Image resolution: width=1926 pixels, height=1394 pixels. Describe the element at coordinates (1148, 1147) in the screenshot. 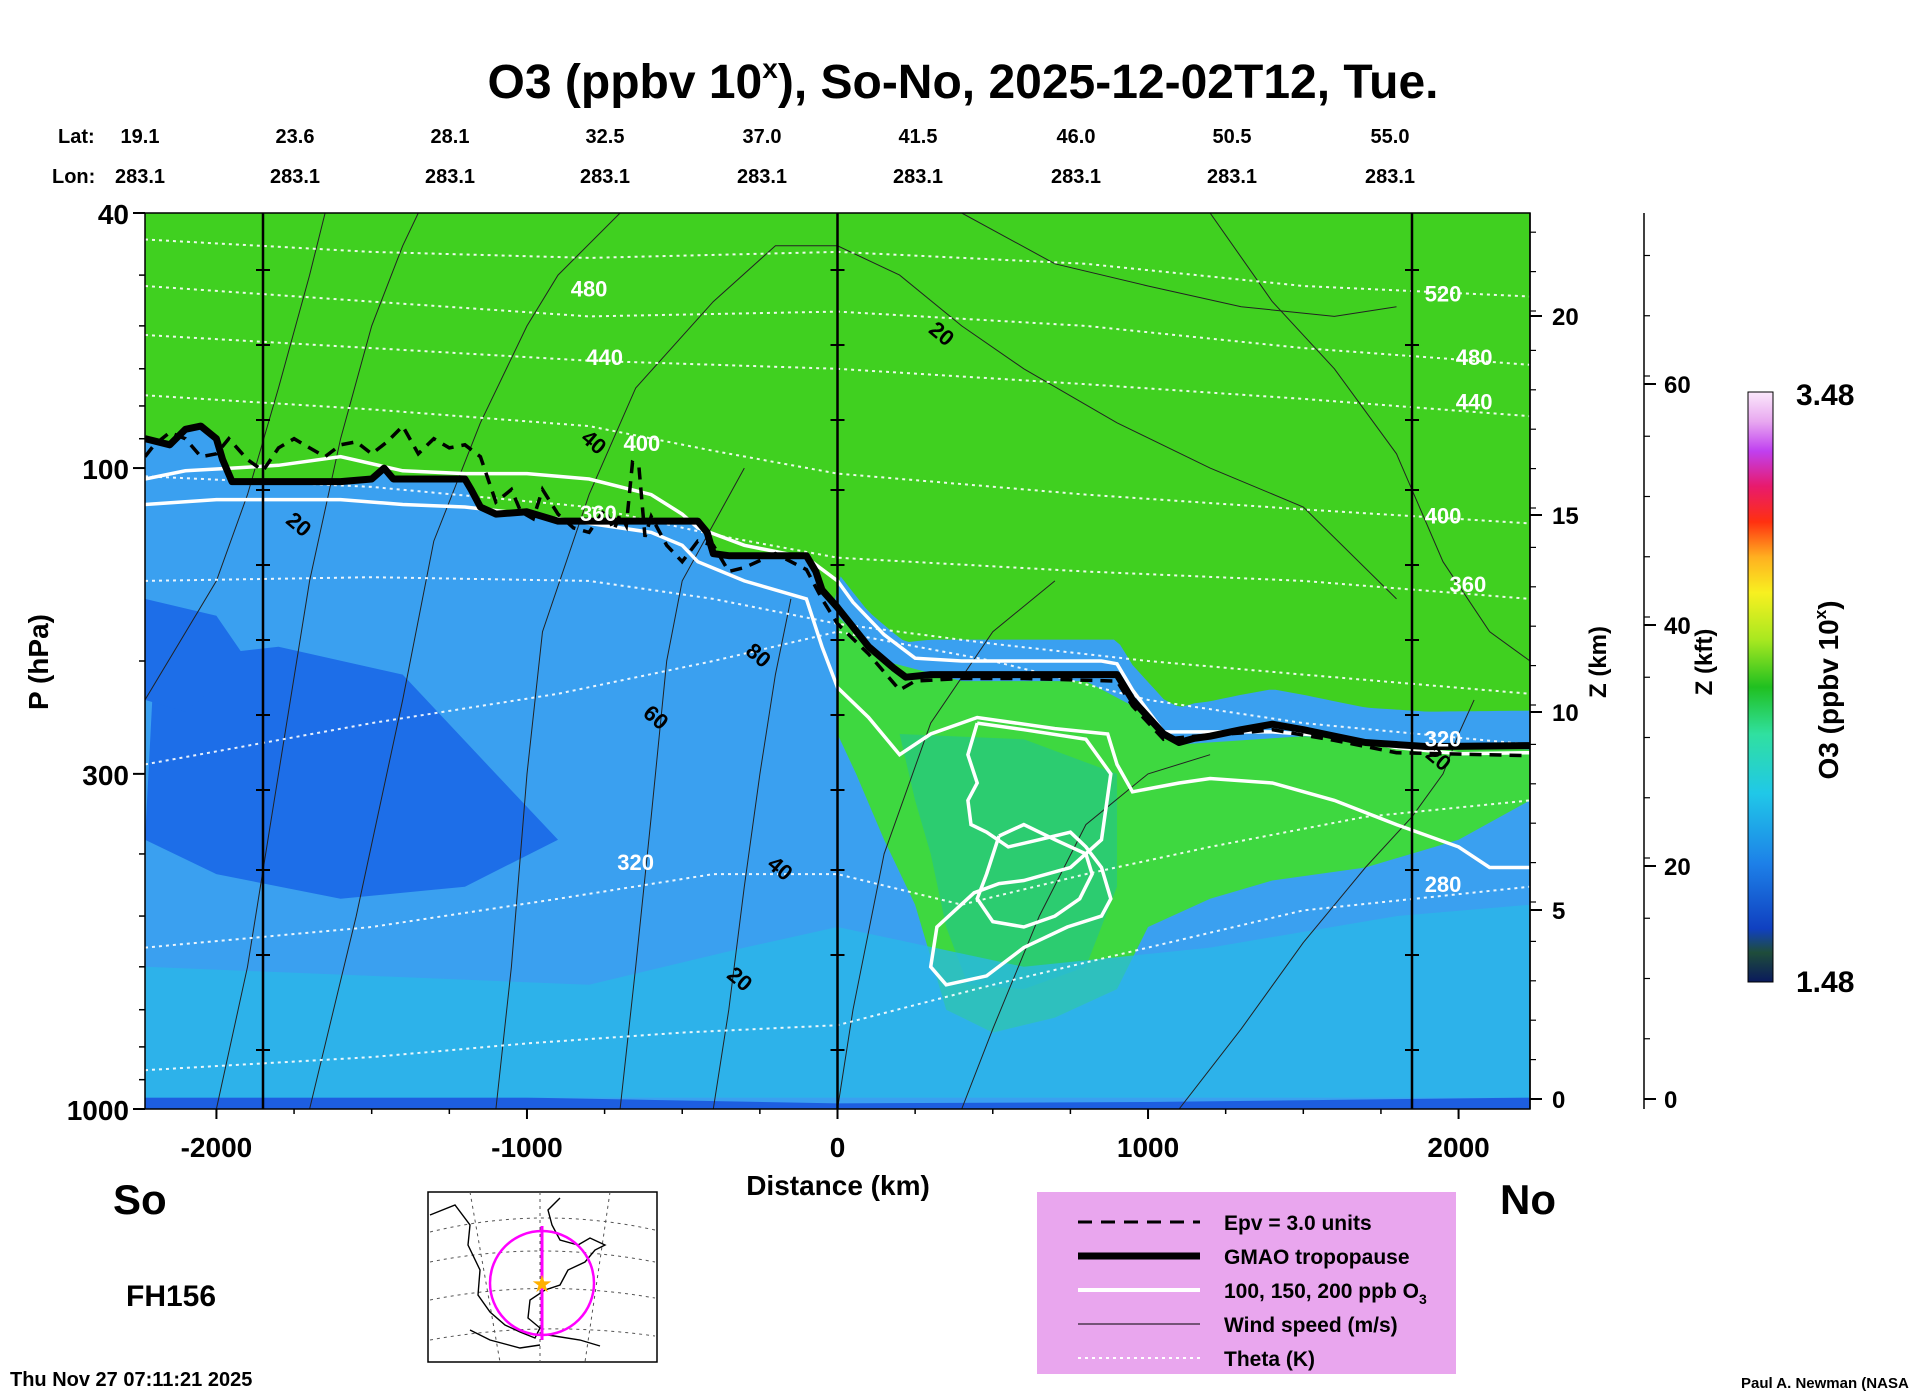

I see `x-tick-label: 1000` at that location.